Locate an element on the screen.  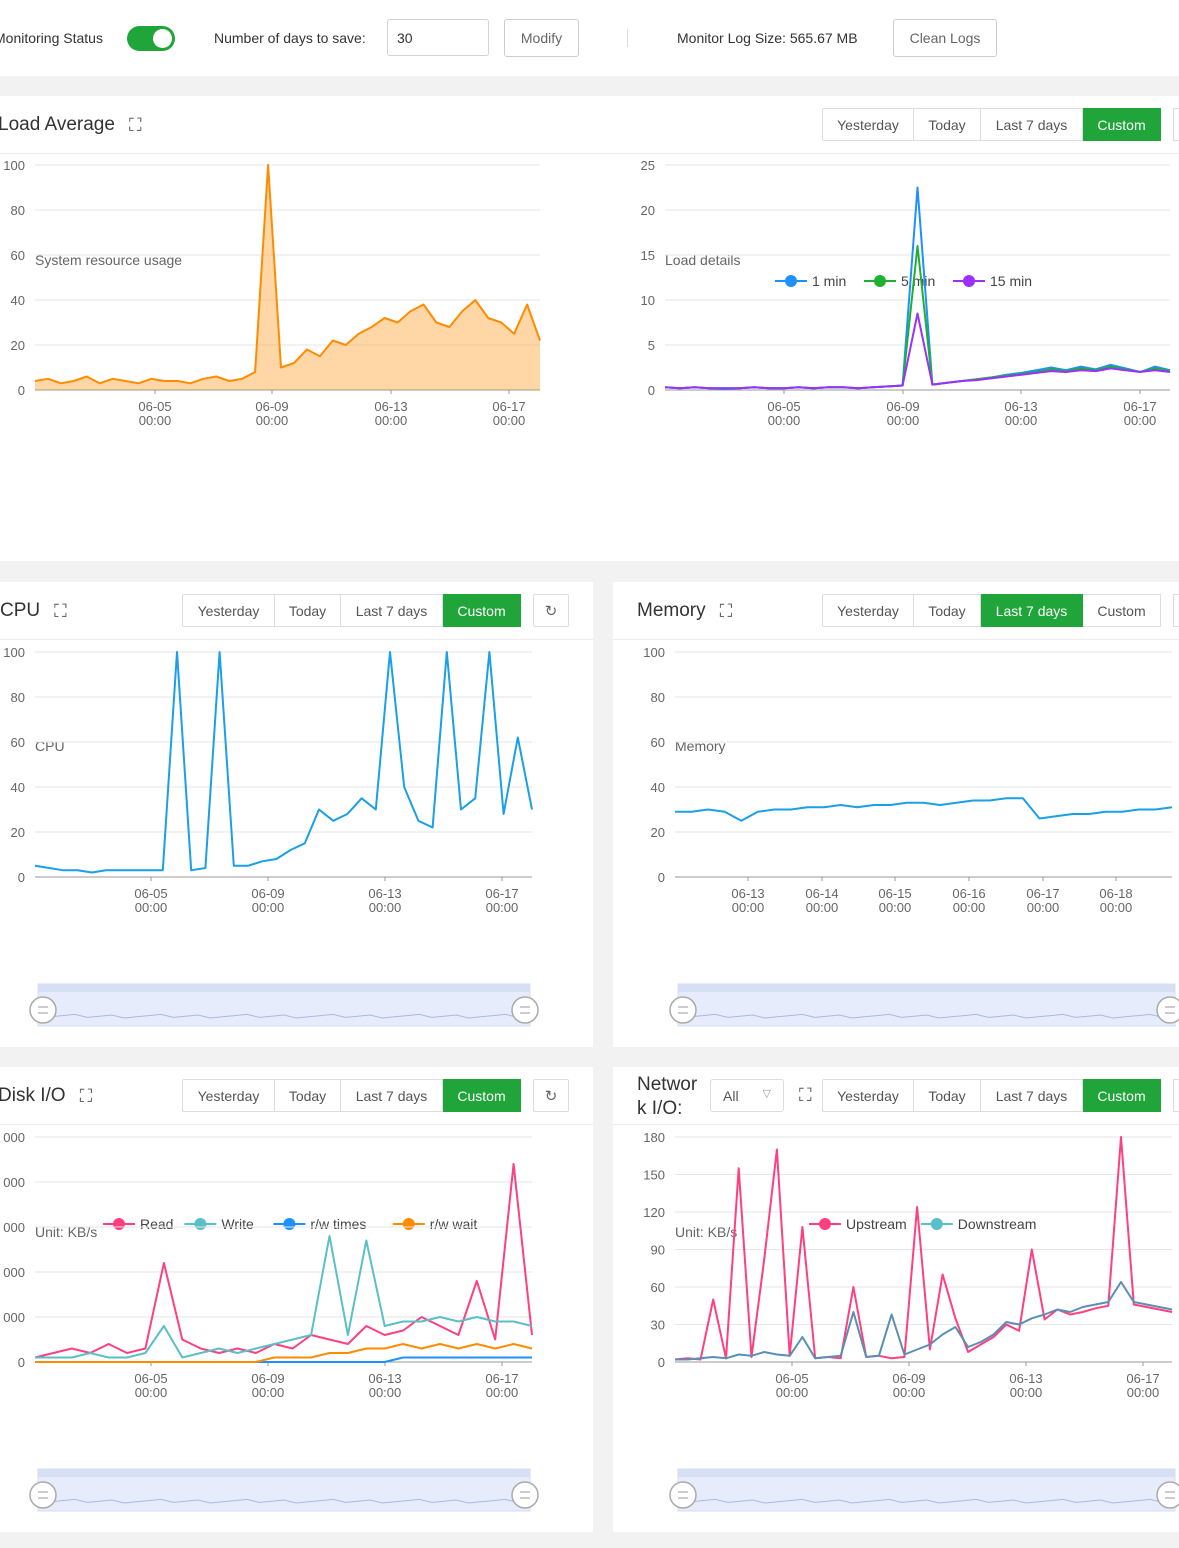
upstream-series-line is located at coordinates (923, 1248).